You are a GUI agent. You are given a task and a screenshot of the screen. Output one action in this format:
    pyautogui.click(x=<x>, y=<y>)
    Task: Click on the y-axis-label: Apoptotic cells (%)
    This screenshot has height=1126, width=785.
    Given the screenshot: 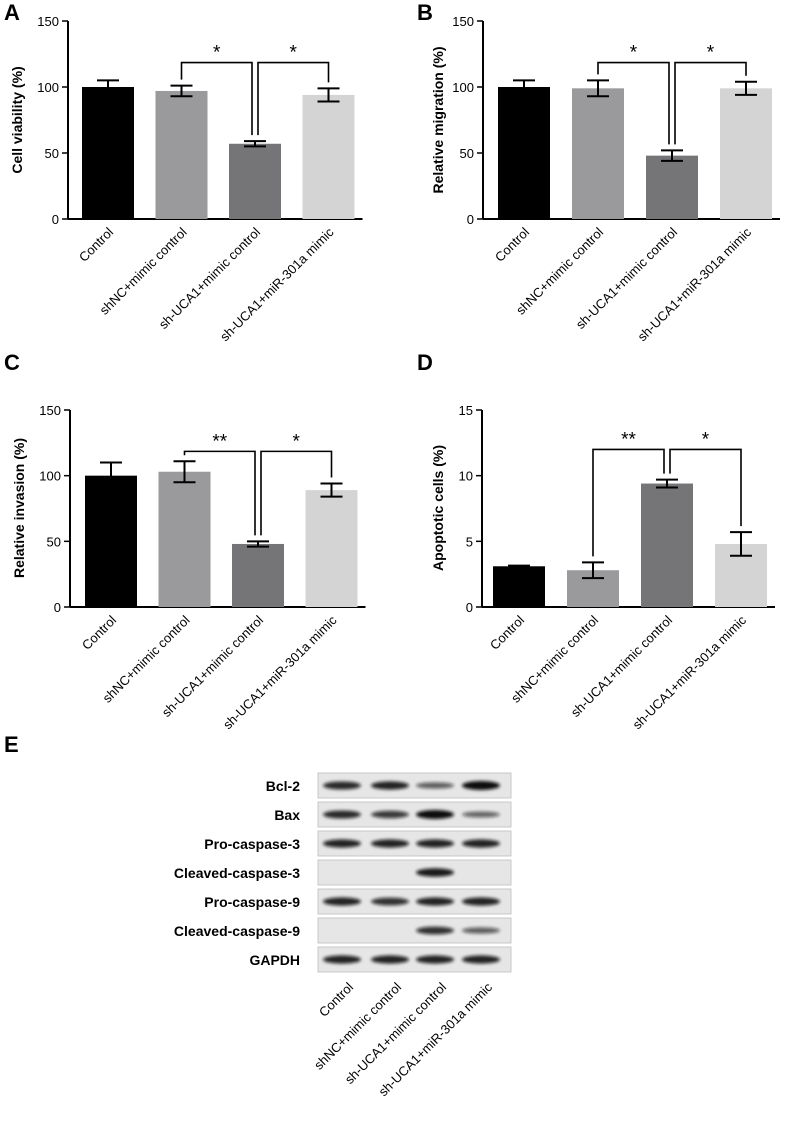 What is the action you would take?
    pyautogui.click(x=438, y=508)
    